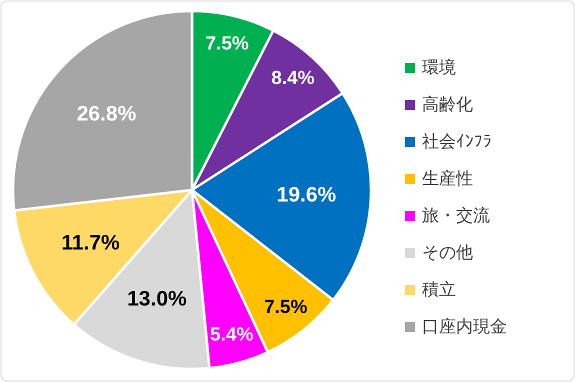 This screenshot has width=575, height=382. I want to click on data-label: 19.6%, so click(306, 195).